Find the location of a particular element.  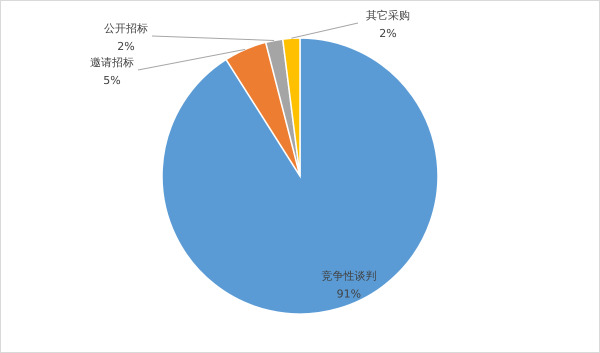

slice-label: 其它采购 is located at coordinates (388, 15).